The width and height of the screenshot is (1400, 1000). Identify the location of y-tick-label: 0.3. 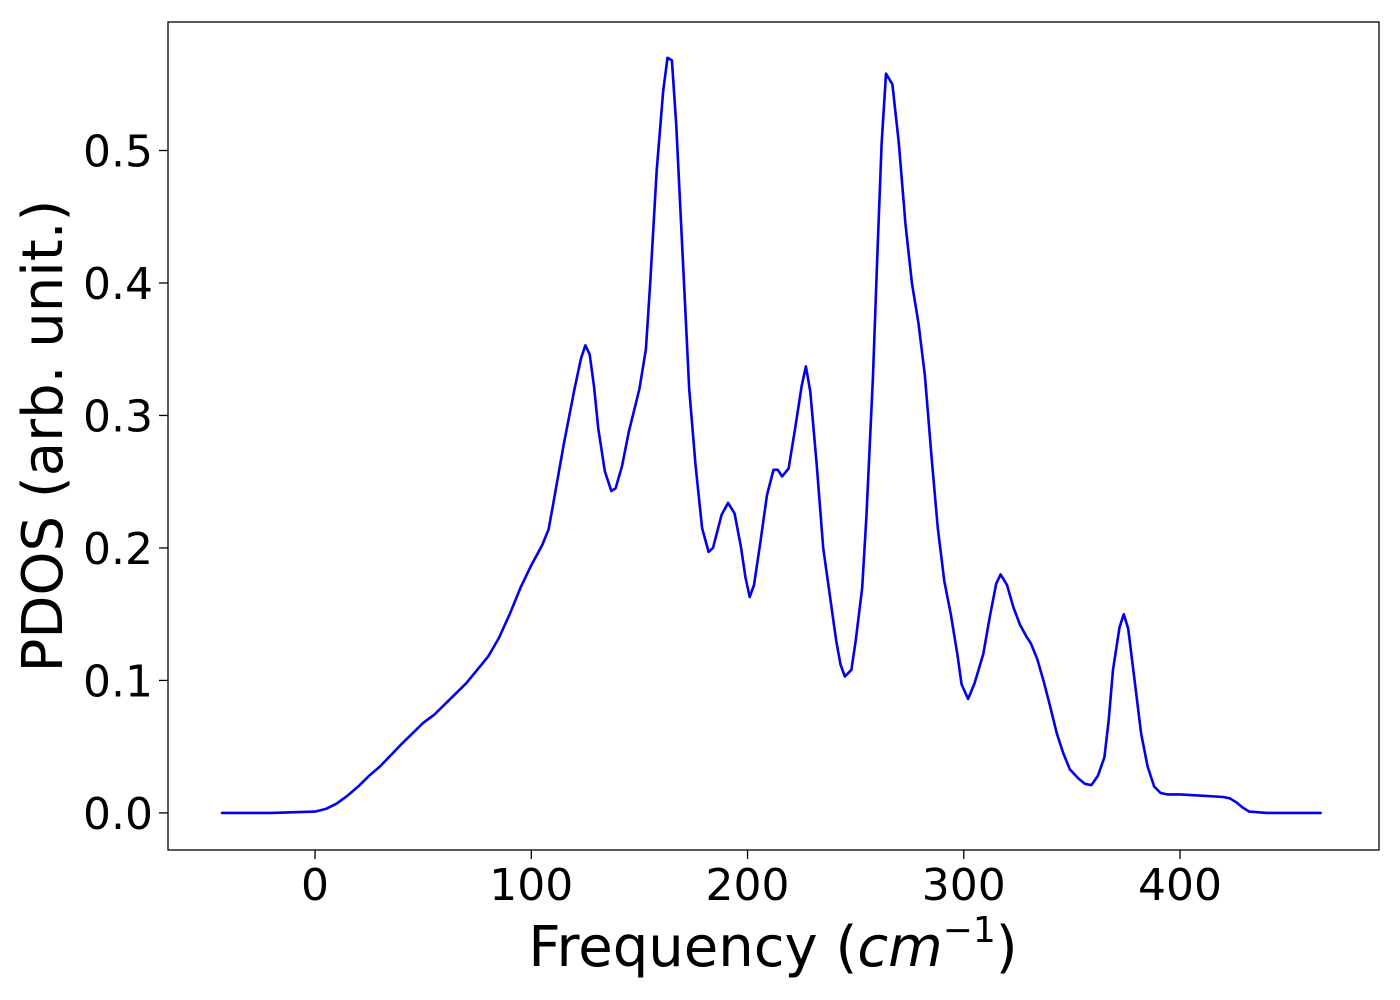
(118, 416).